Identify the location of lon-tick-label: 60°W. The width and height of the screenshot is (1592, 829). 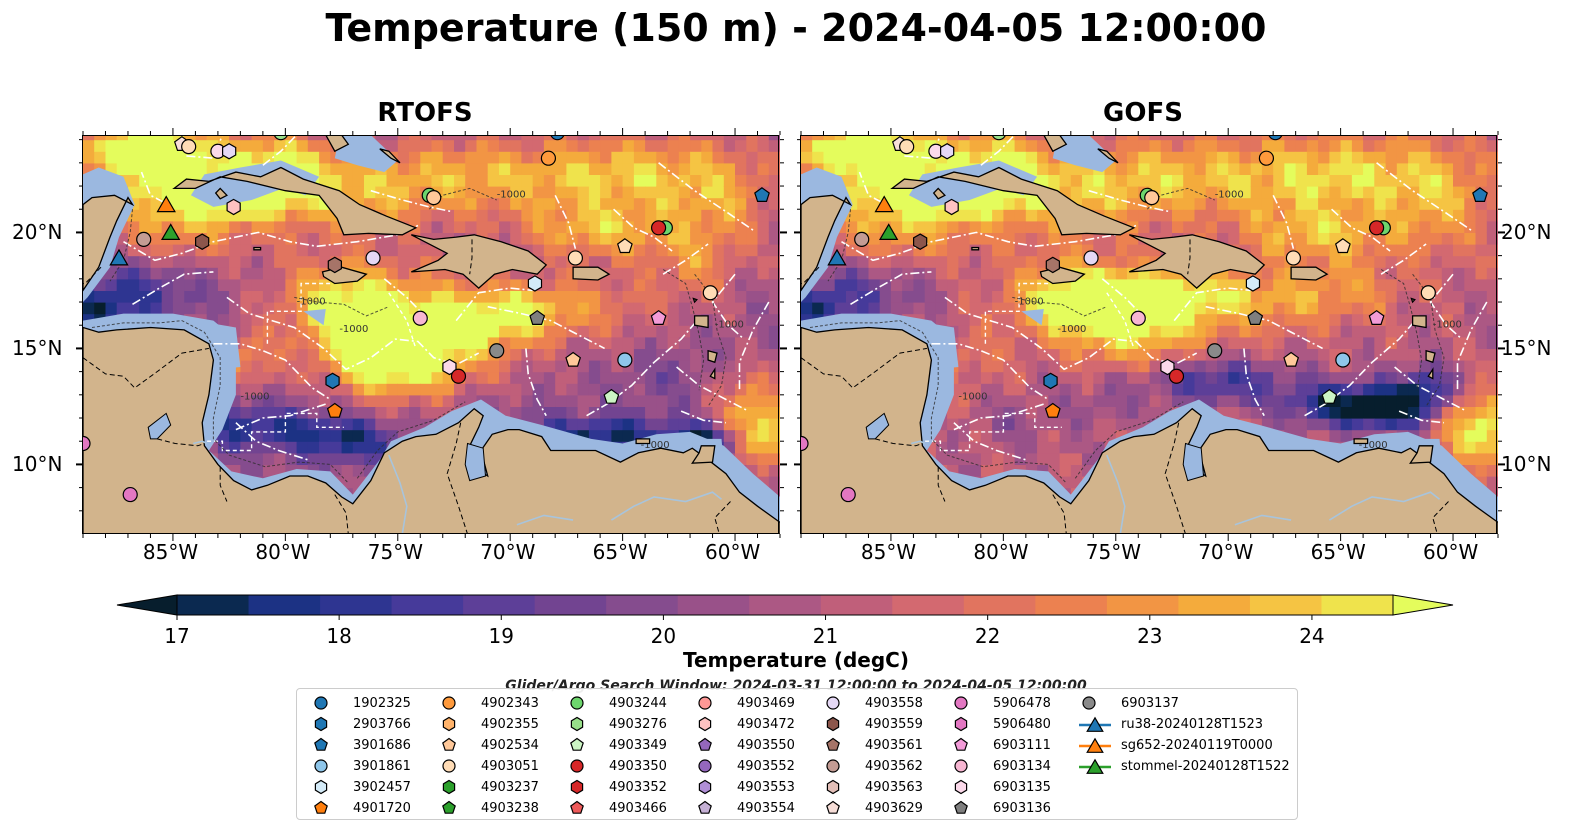
(733, 552).